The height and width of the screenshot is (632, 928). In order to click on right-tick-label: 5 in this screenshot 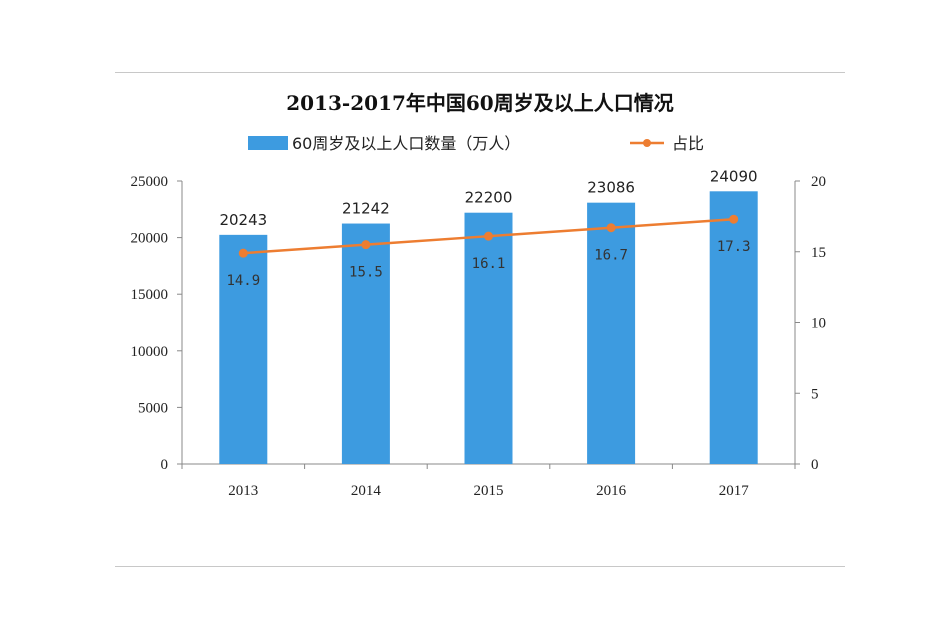, I will do `click(815, 394)`.